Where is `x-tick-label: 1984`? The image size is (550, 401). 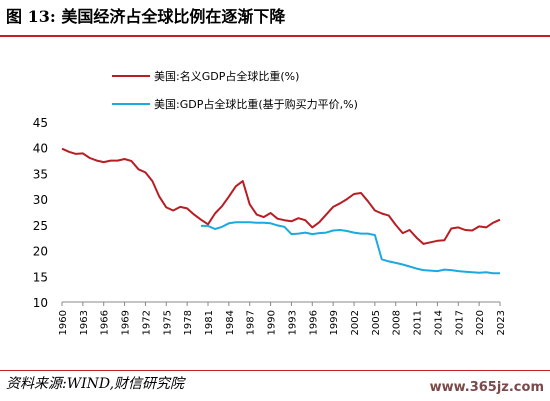 x-tick-label: 1984 is located at coordinates (230, 322).